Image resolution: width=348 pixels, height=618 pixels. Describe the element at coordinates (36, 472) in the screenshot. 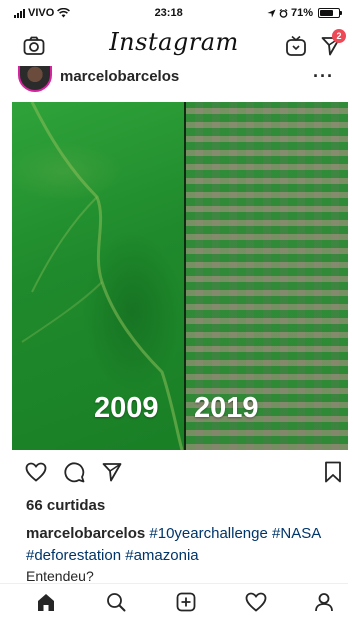

I see `heart-icon` at that location.